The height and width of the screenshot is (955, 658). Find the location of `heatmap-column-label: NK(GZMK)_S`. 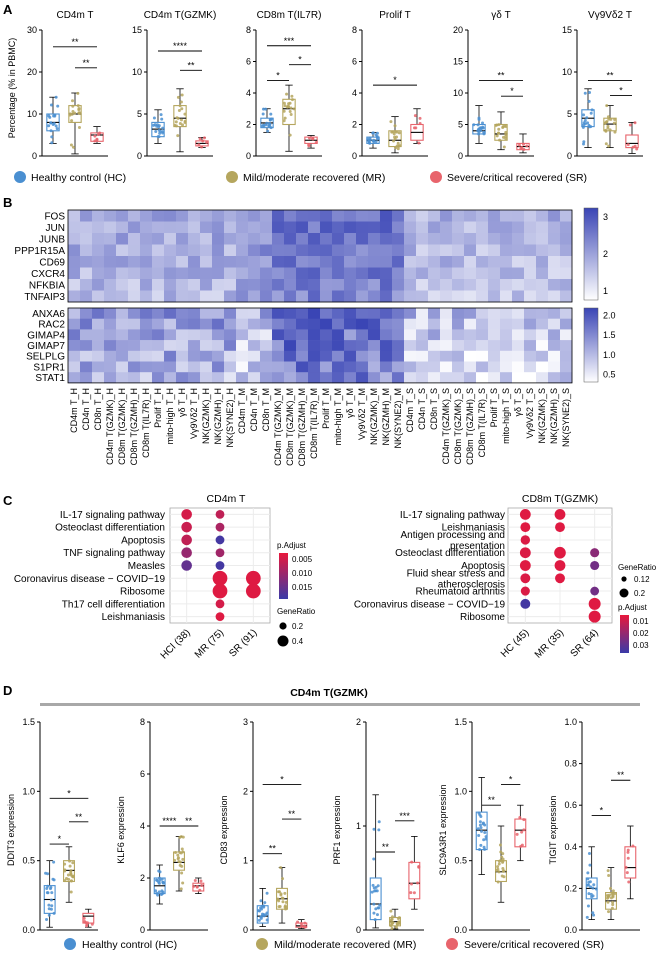

heatmap-column-label: NK(GZMK)_S is located at coordinates (542, 416).